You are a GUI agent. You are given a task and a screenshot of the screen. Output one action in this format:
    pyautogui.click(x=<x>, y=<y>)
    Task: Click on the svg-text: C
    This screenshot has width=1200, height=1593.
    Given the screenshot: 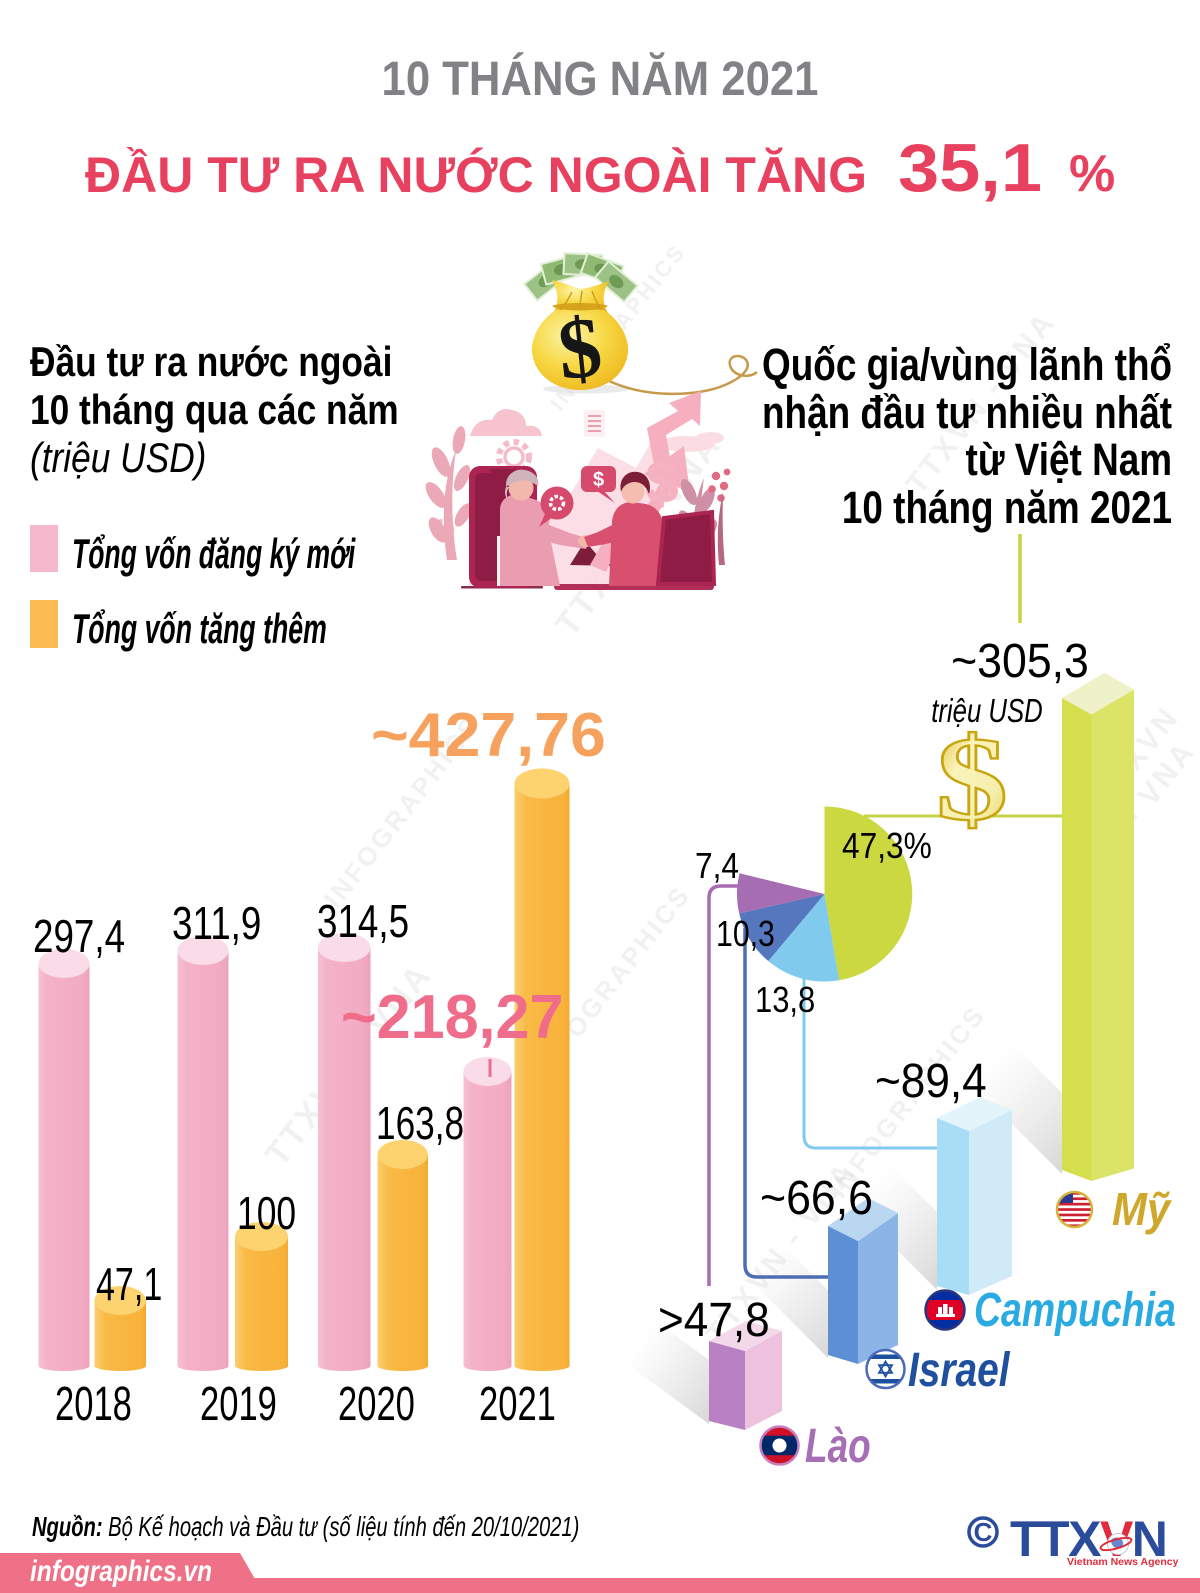 What is the action you would take?
    pyautogui.click(x=983, y=1532)
    